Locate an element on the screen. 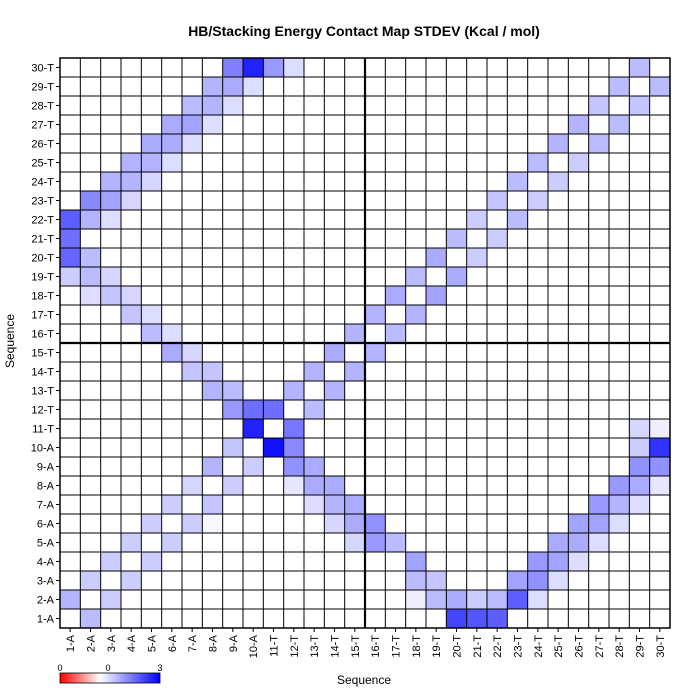 This screenshot has height=700, width=700. y-tick-label: 17-T is located at coordinates (42, 316).